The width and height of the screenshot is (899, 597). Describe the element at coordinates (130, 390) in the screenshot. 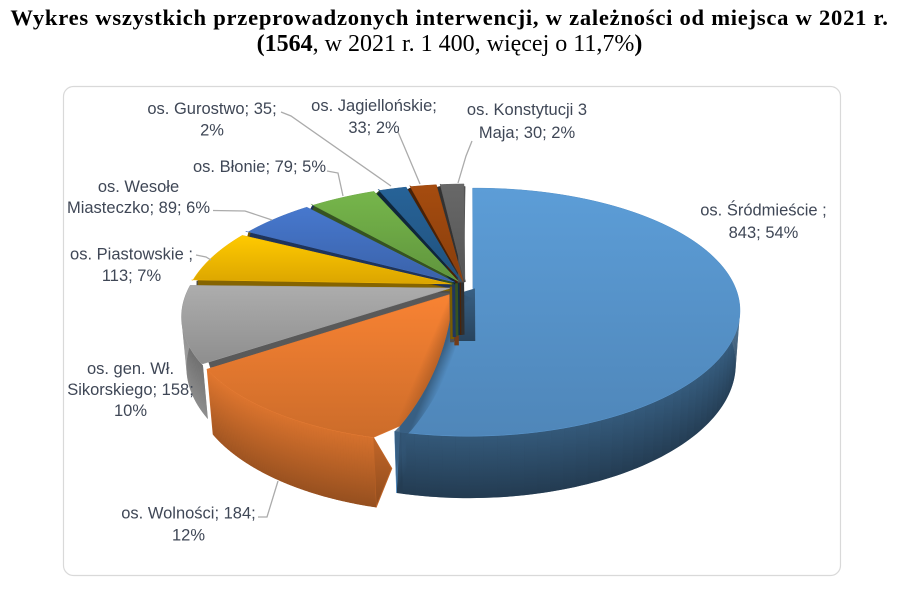

I see `svg-text: Sikorskiego; 158;` at that location.